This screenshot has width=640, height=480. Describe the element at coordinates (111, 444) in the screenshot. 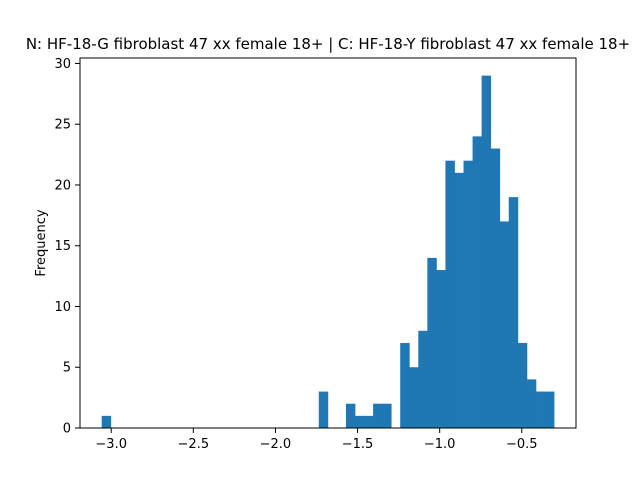

I see `x-tick-label: −3.0` at that location.